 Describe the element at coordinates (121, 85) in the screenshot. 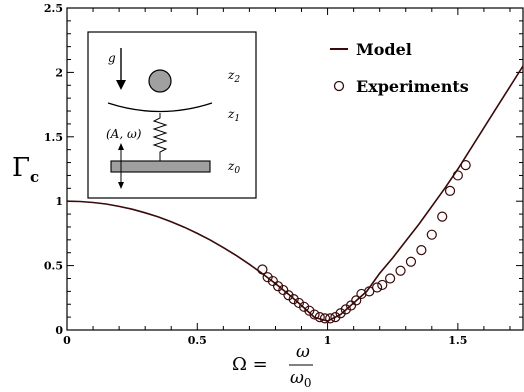

I see `gravity-arrowhead` at that location.